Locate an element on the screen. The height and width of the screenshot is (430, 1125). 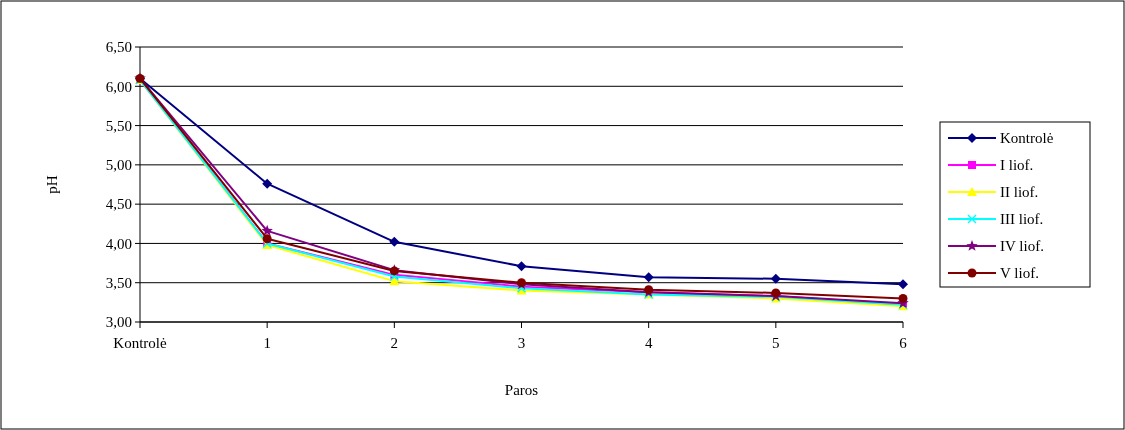
y-tick-label: 6,00 is located at coordinates (118, 86).